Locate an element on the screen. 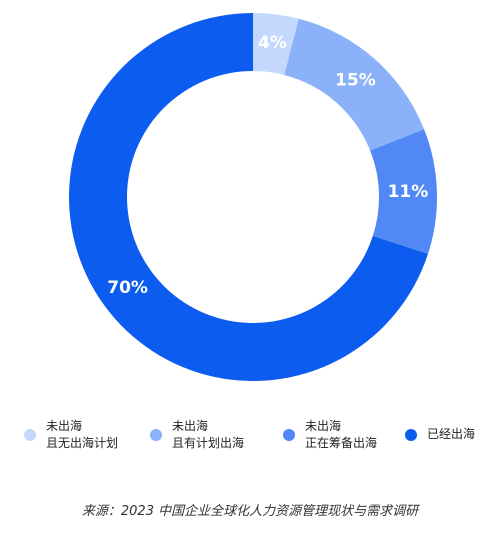 The width and height of the screenshot is (500, 538). legend-item: 未出海 且有计划出海 is located at coordinates (197, 435).